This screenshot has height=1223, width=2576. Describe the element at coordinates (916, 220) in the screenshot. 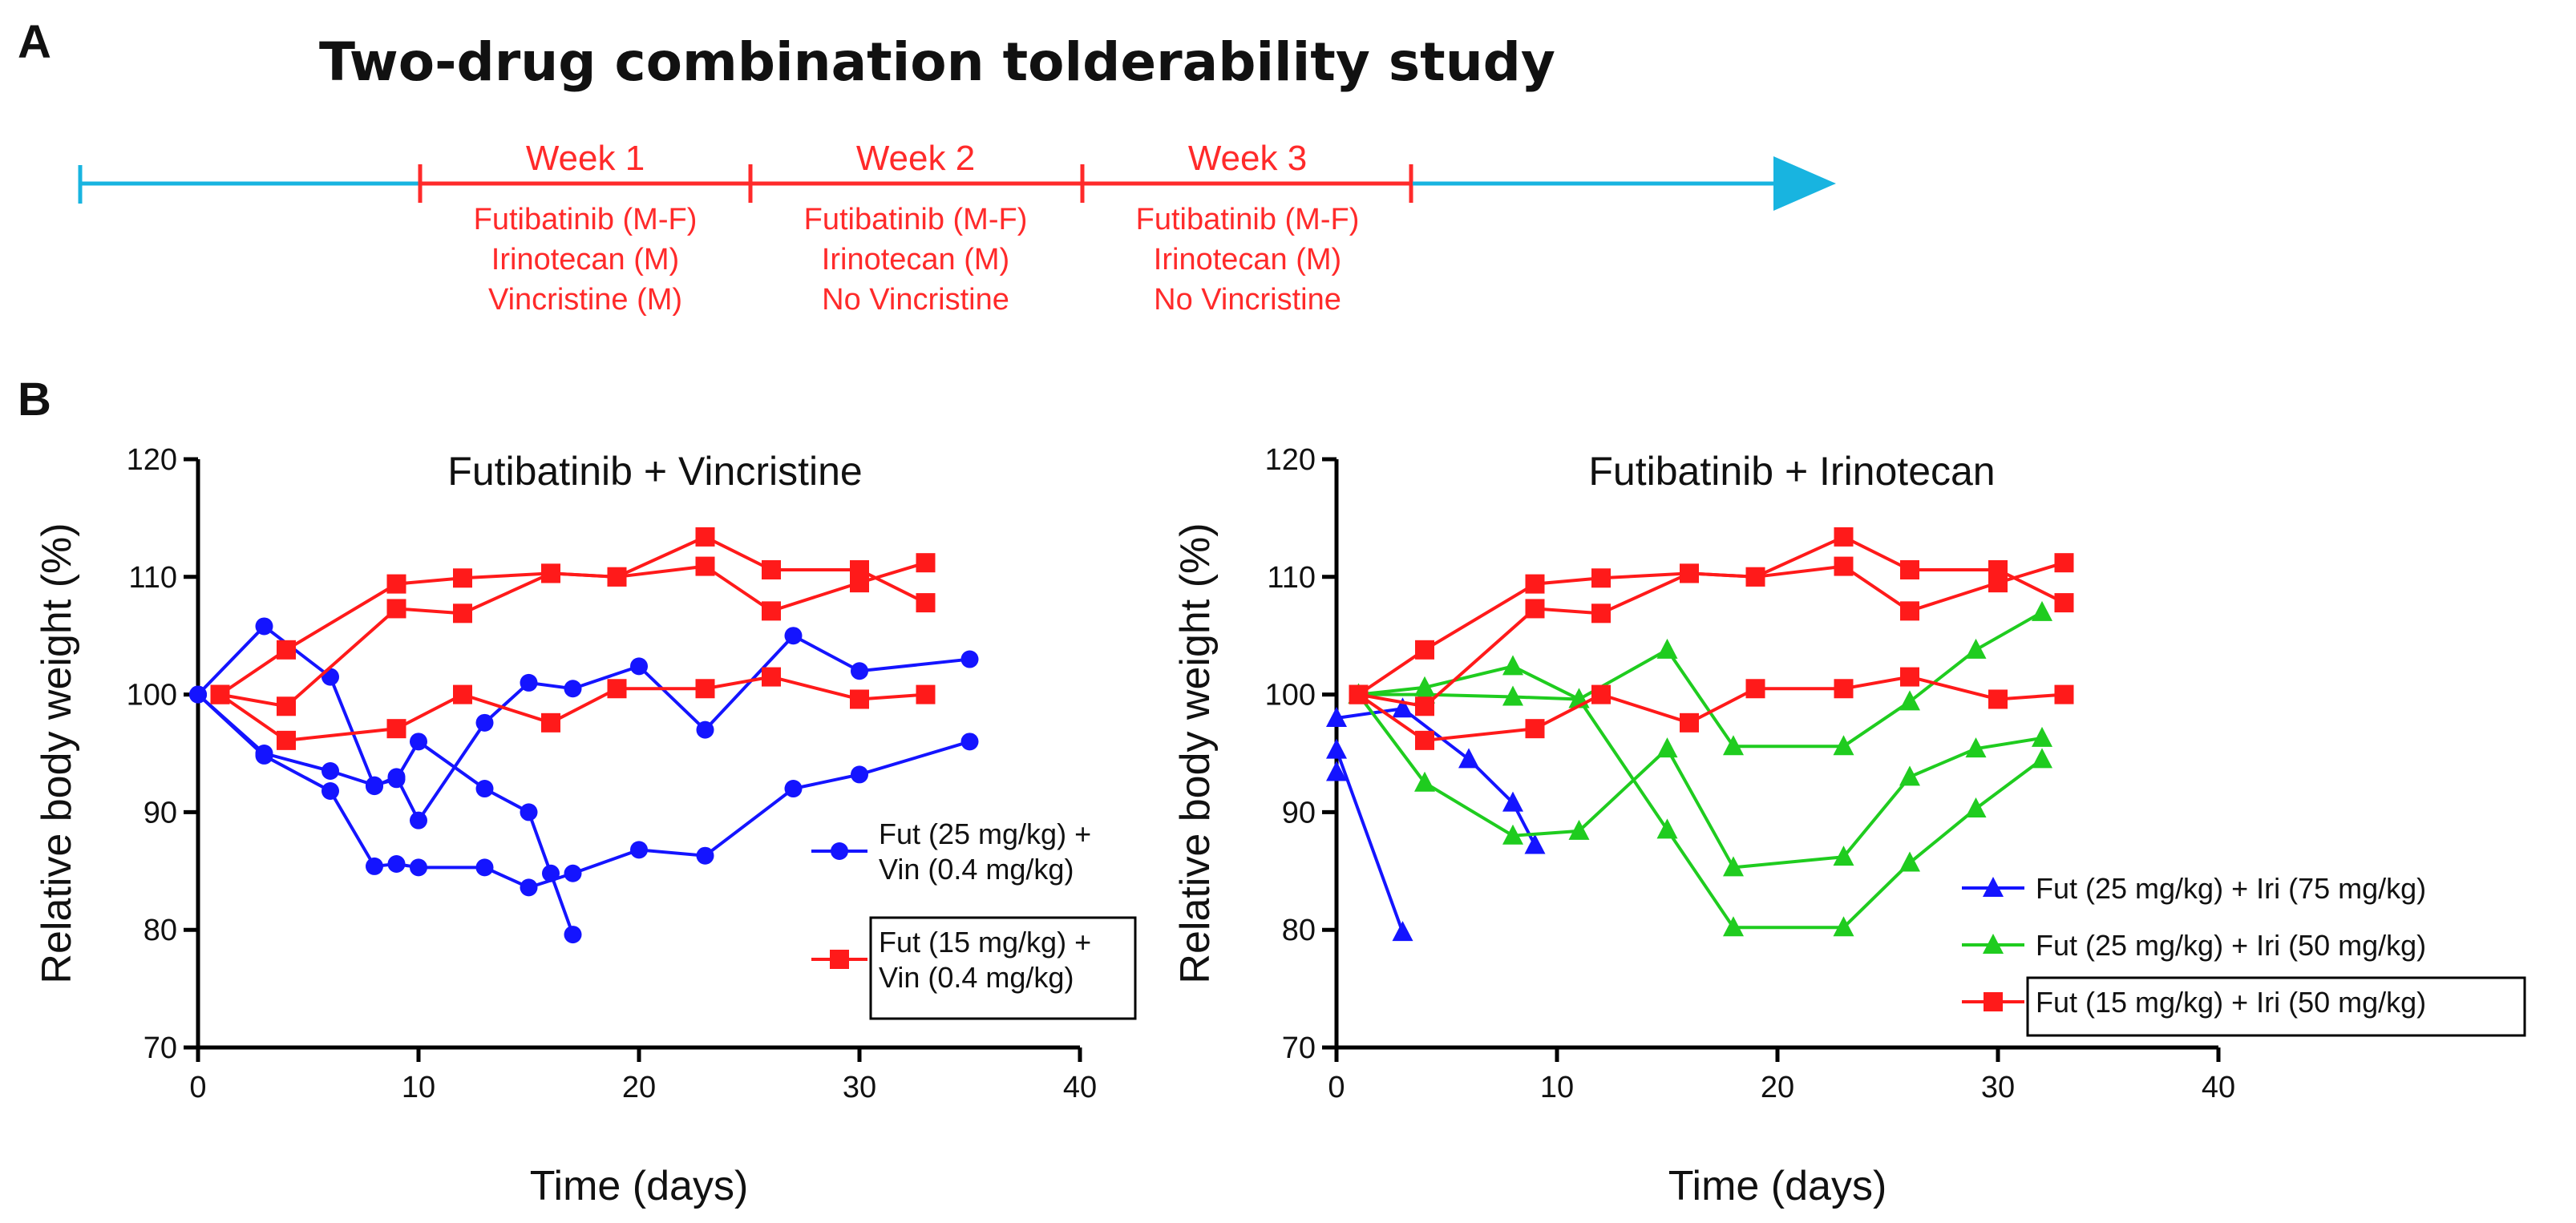

I see `week-2-drug-1: Futibatinib (M-F)` at that location.